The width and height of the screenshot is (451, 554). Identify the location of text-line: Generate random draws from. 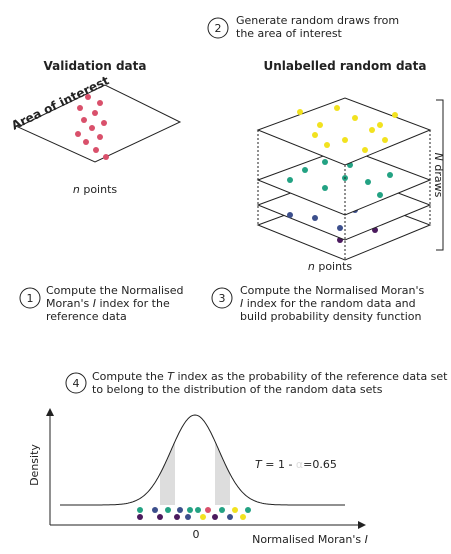
(317, 20).